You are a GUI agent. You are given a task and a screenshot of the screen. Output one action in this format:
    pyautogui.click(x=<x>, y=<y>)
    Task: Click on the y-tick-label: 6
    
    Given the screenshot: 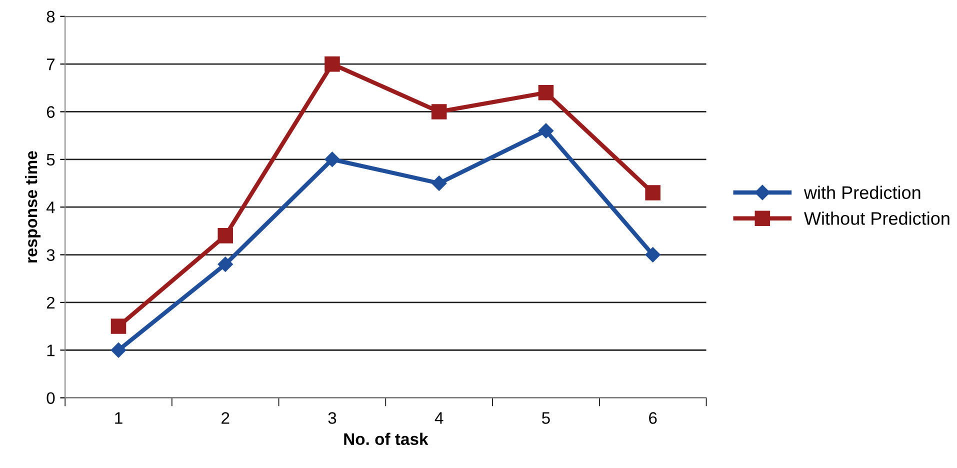 What is the action you would take?
    pyautogui.click(x=50, y=112)
    